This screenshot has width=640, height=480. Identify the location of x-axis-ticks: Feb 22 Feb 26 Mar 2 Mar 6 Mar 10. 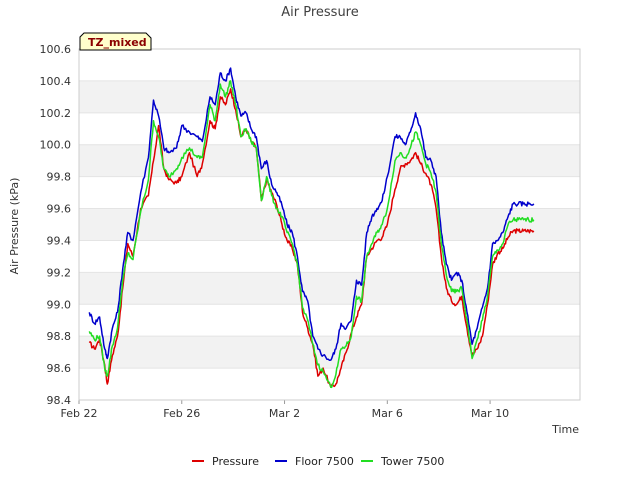
(285, 410).